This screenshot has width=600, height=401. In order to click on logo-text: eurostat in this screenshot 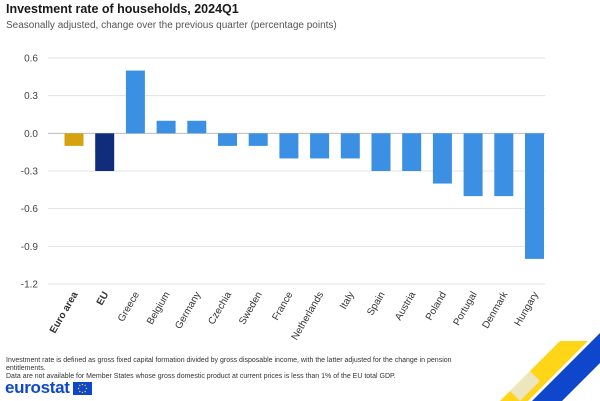, I will do `click(37, 387)`.